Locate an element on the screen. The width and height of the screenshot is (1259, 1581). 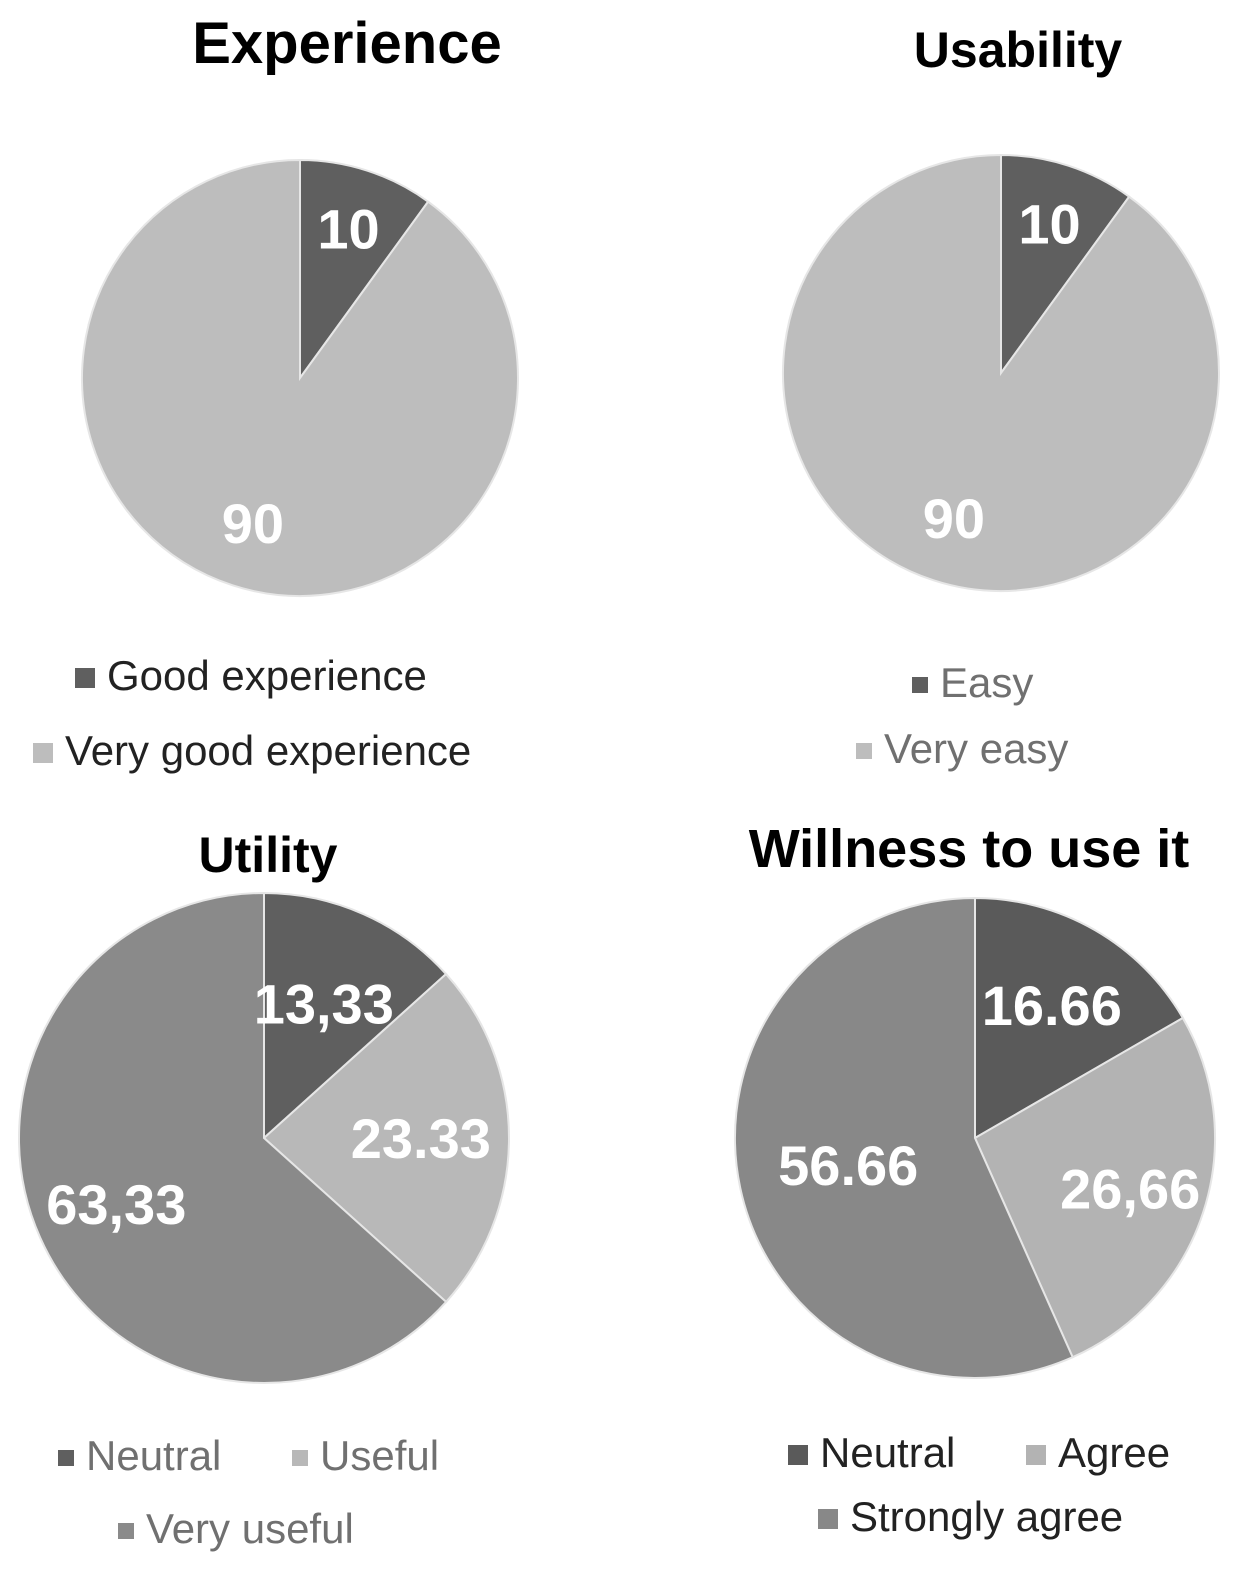
pie-slice-very-easy is located at coordinates (1001, 372).